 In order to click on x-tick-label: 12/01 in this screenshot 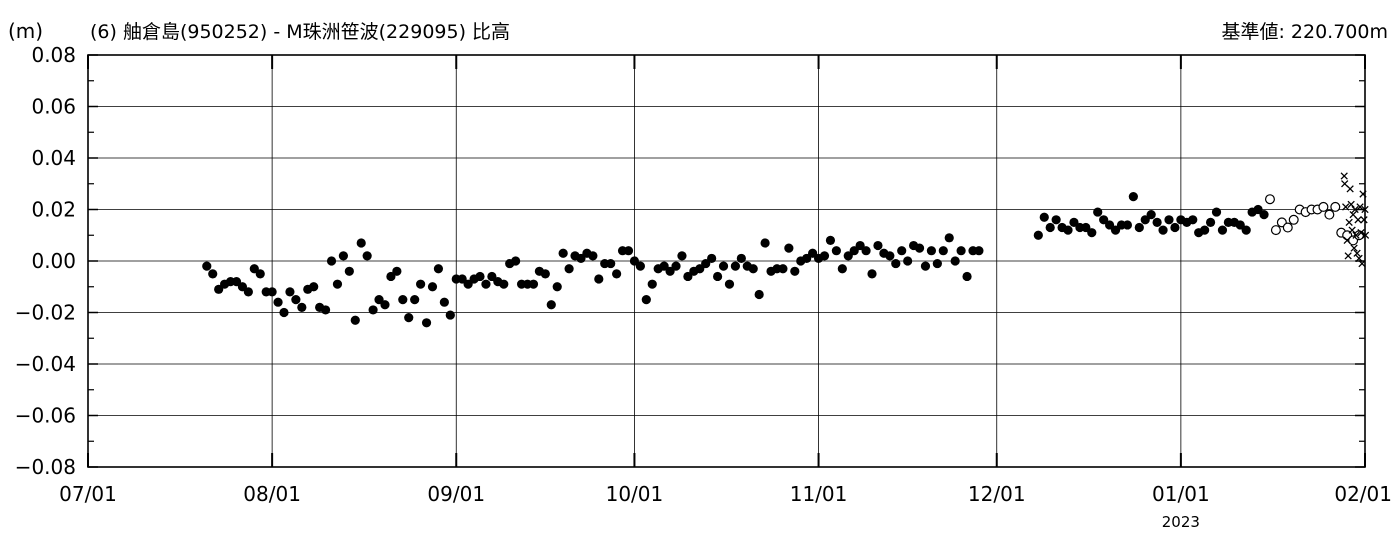, I will do `click(997, 494)`.